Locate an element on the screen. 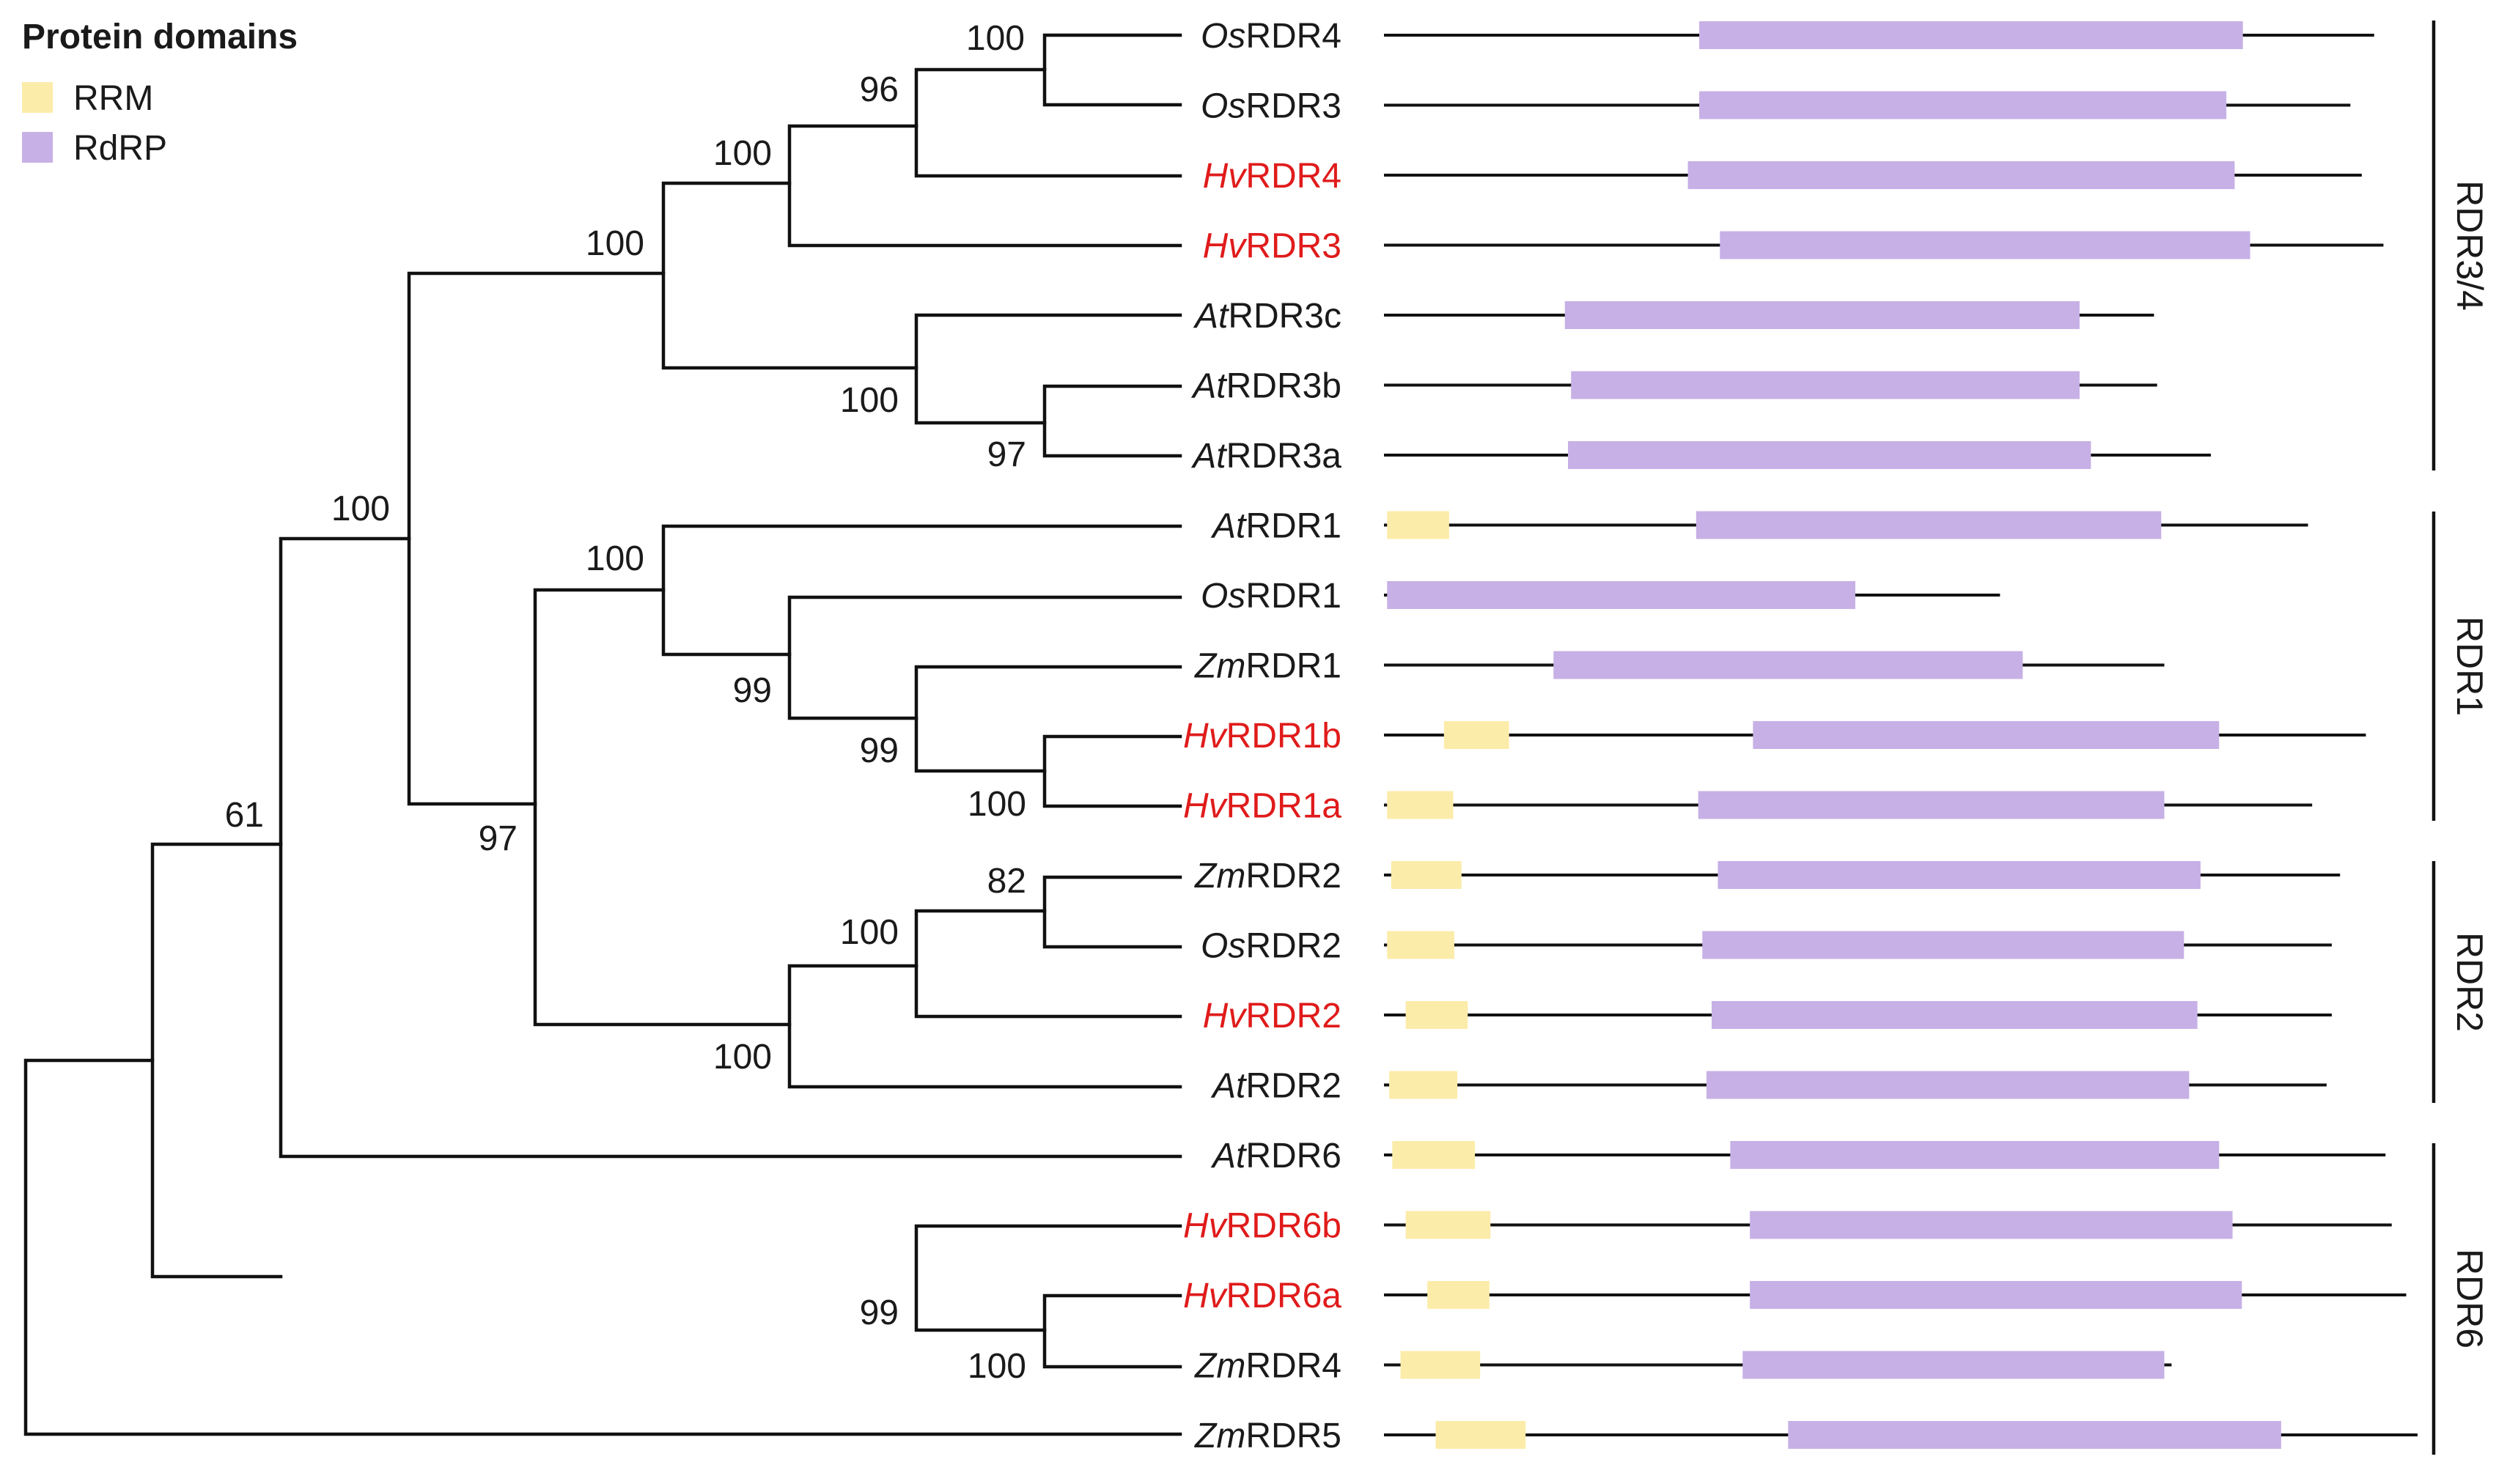 The height and width of the screenshot is (1484, 2507). taxon-label: OsRDR2 is located at coordinates (1271, 947).